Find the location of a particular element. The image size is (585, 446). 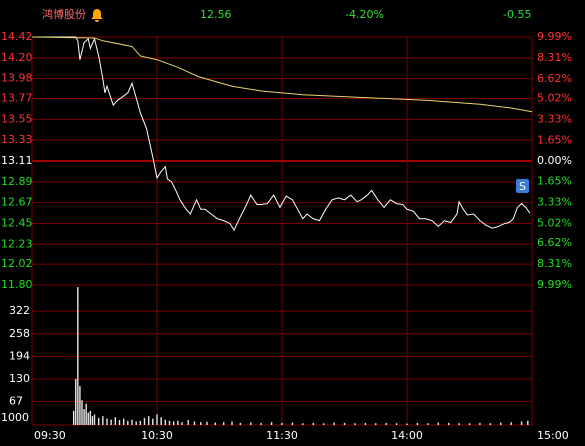

y-tick-label: 13.11 is located at coordinates (17, 160).